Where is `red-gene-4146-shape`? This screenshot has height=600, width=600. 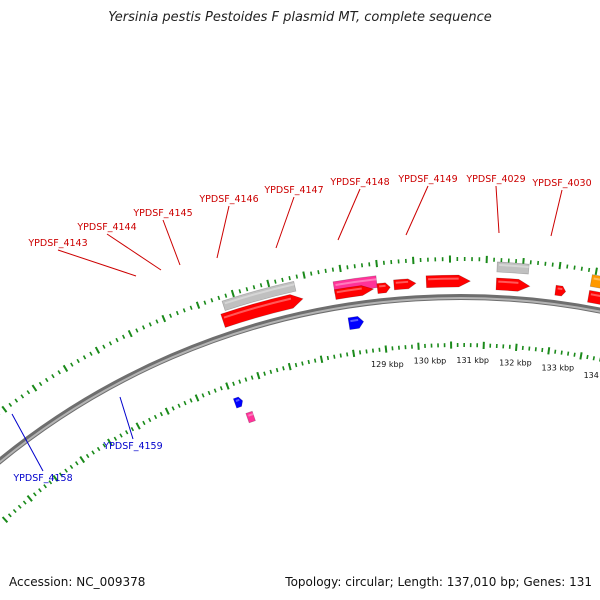
red-gene-4146-shape is located at coordinates (448, 281).